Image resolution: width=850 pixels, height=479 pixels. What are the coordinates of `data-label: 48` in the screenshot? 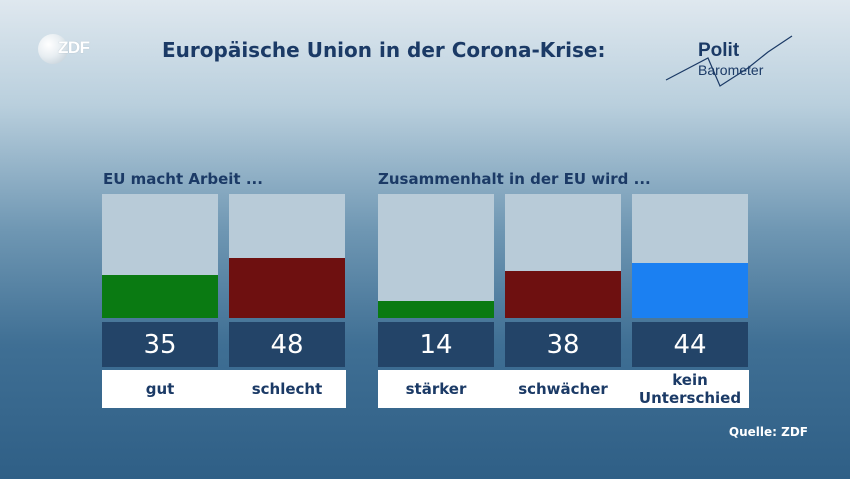 It's located at (287, 344).